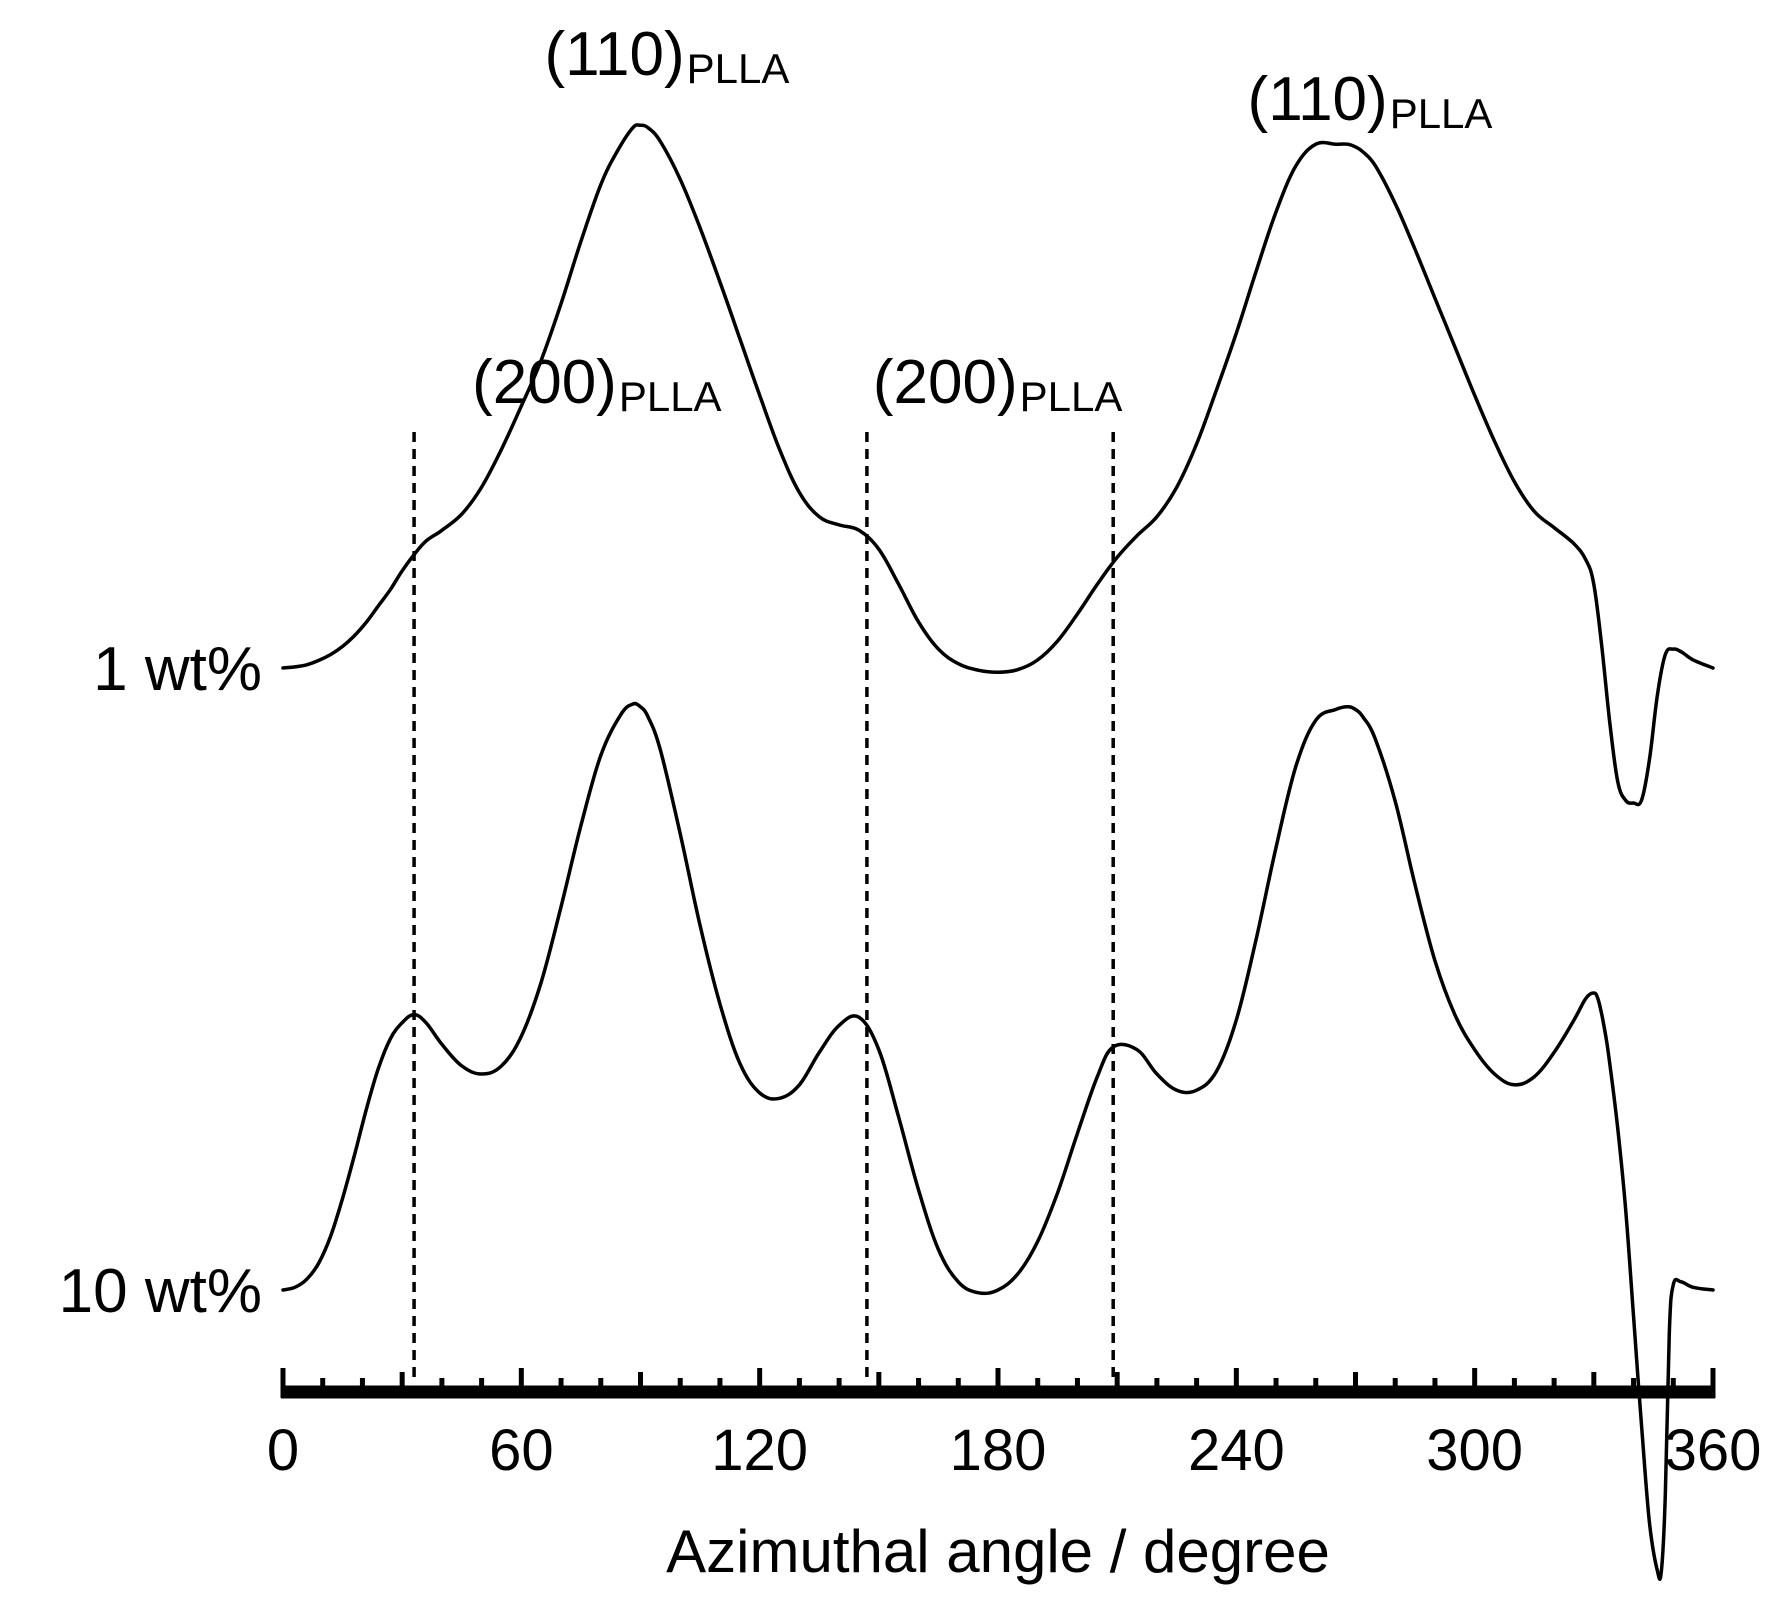 This screenshot has height=1601, width=1781. Describe the element at coordinates (160, 980) in the screenshot. I see `series-labels: 1 wt% 10 wt%` at that location.